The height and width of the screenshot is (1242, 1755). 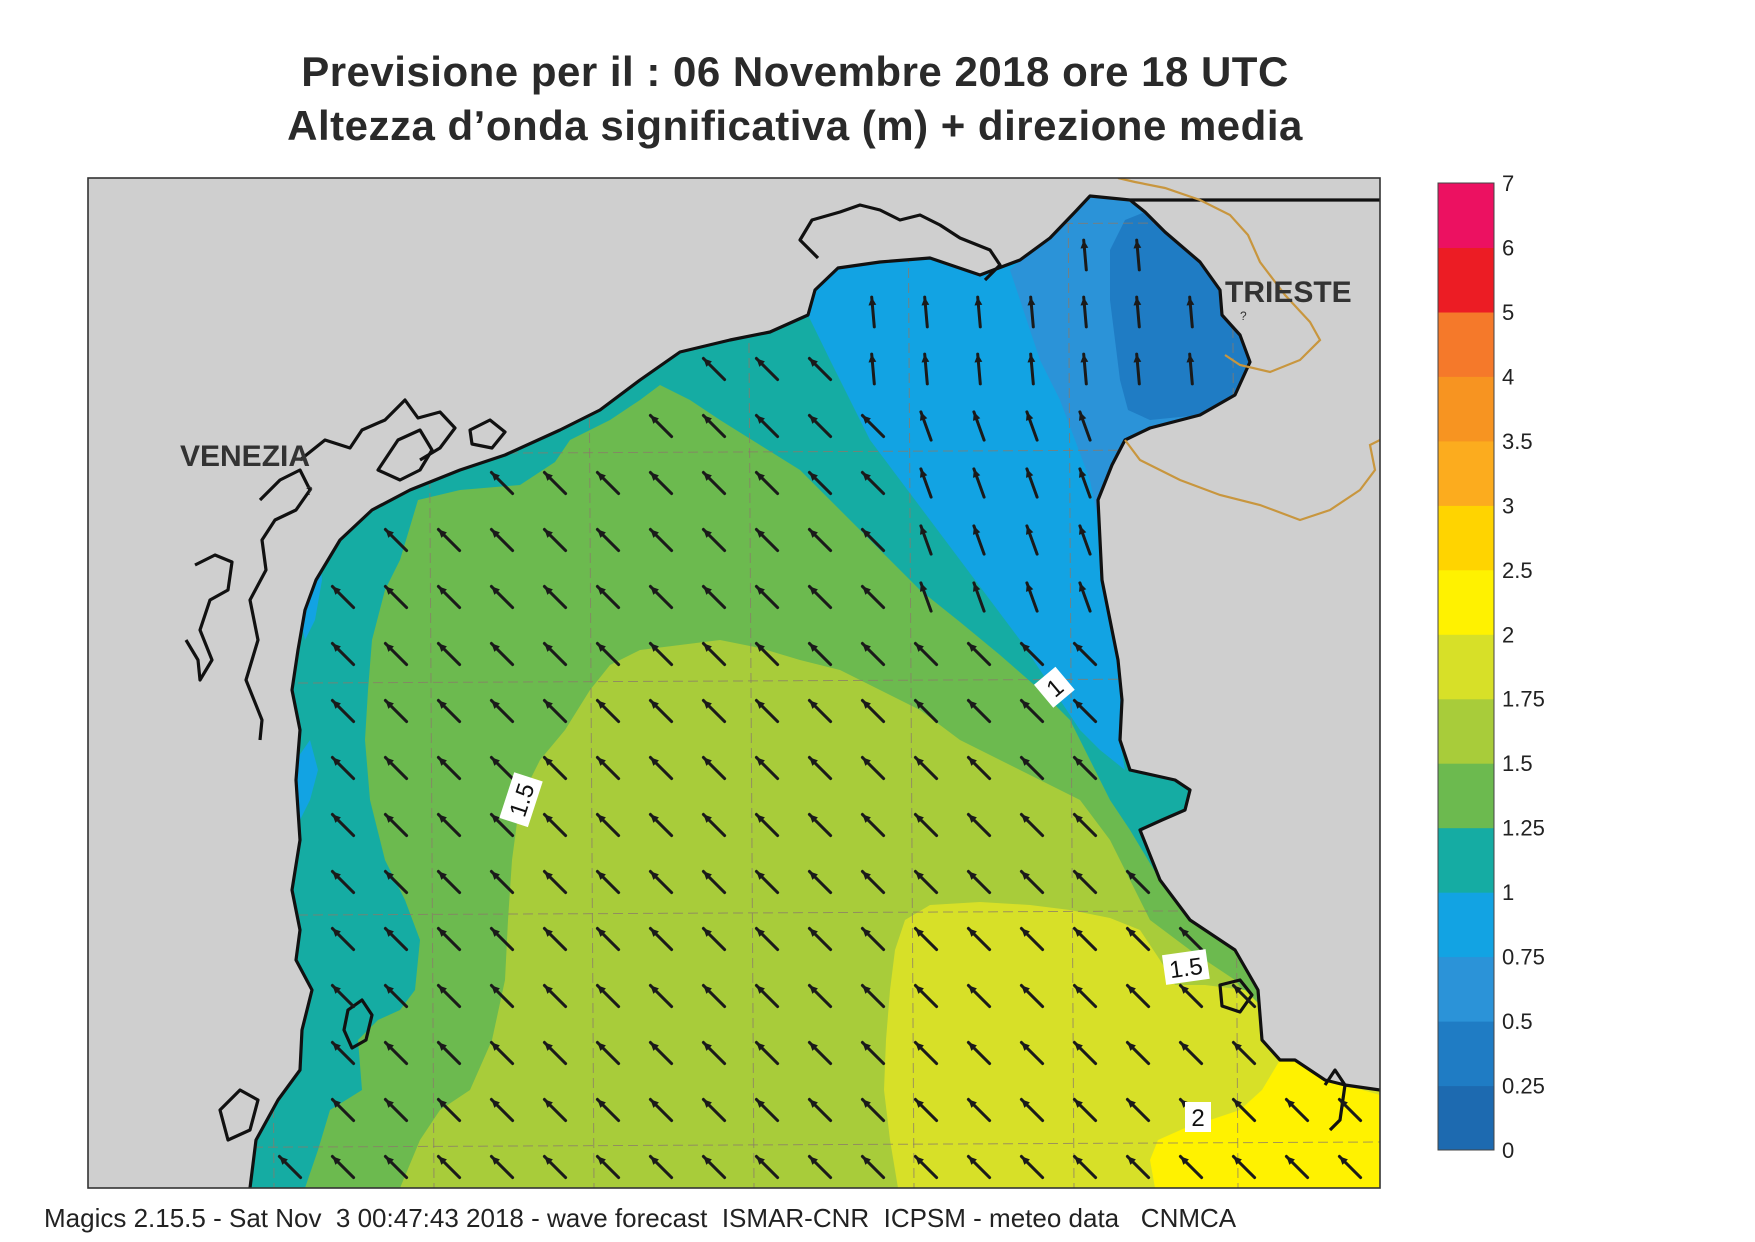 I want to click on legend-frame, so click(x=1466, y=666).